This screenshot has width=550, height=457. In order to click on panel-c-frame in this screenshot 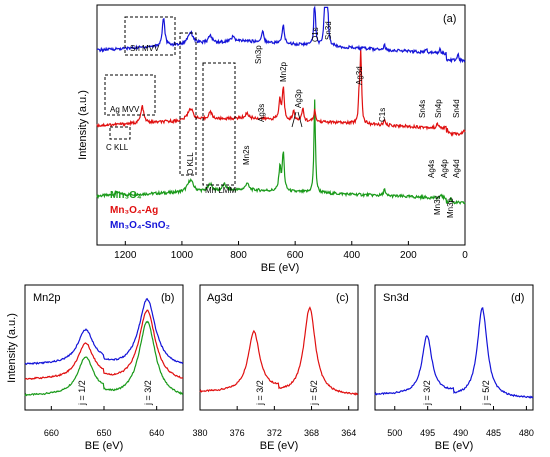, I will do `click(279, 347)`.